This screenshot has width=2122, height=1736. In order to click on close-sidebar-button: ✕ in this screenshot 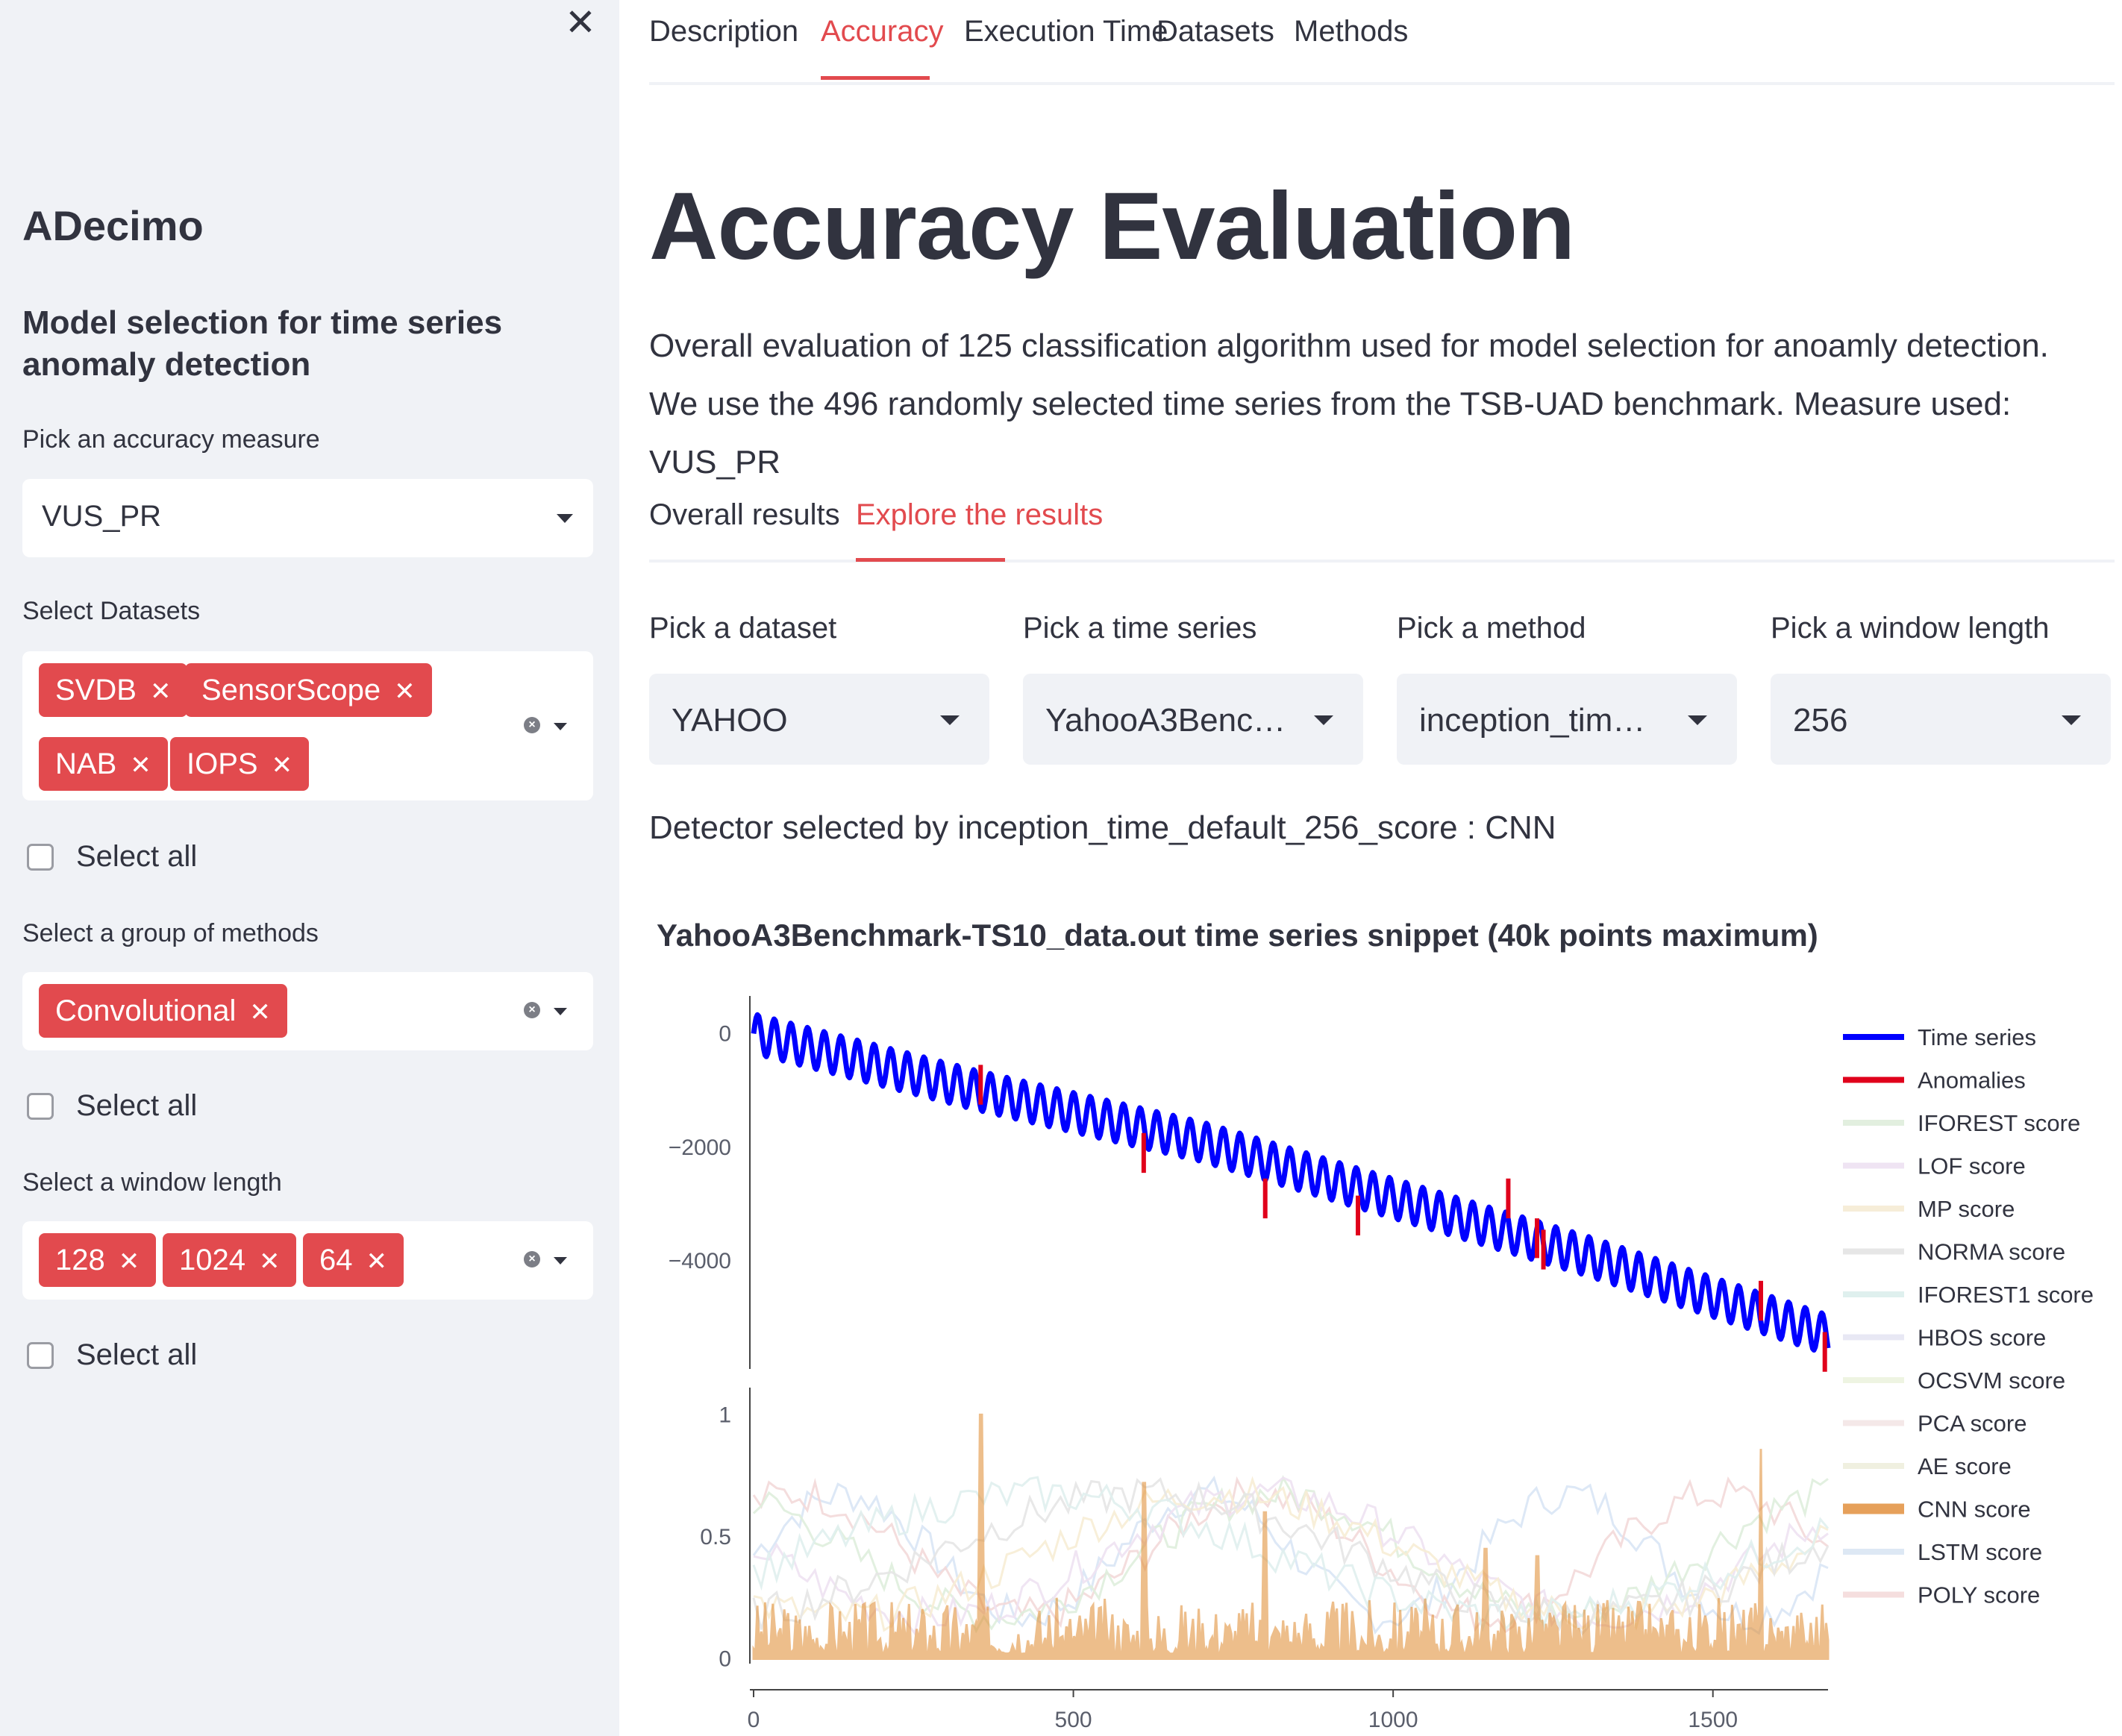, I will do `click(580, 22)`.